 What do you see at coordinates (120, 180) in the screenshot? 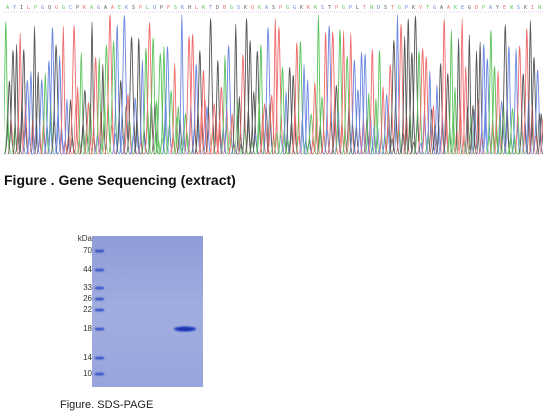
I see `gene-sequencing-caption: Figure . Gene Sequencing (extract)` at bounding box center [120, 180].